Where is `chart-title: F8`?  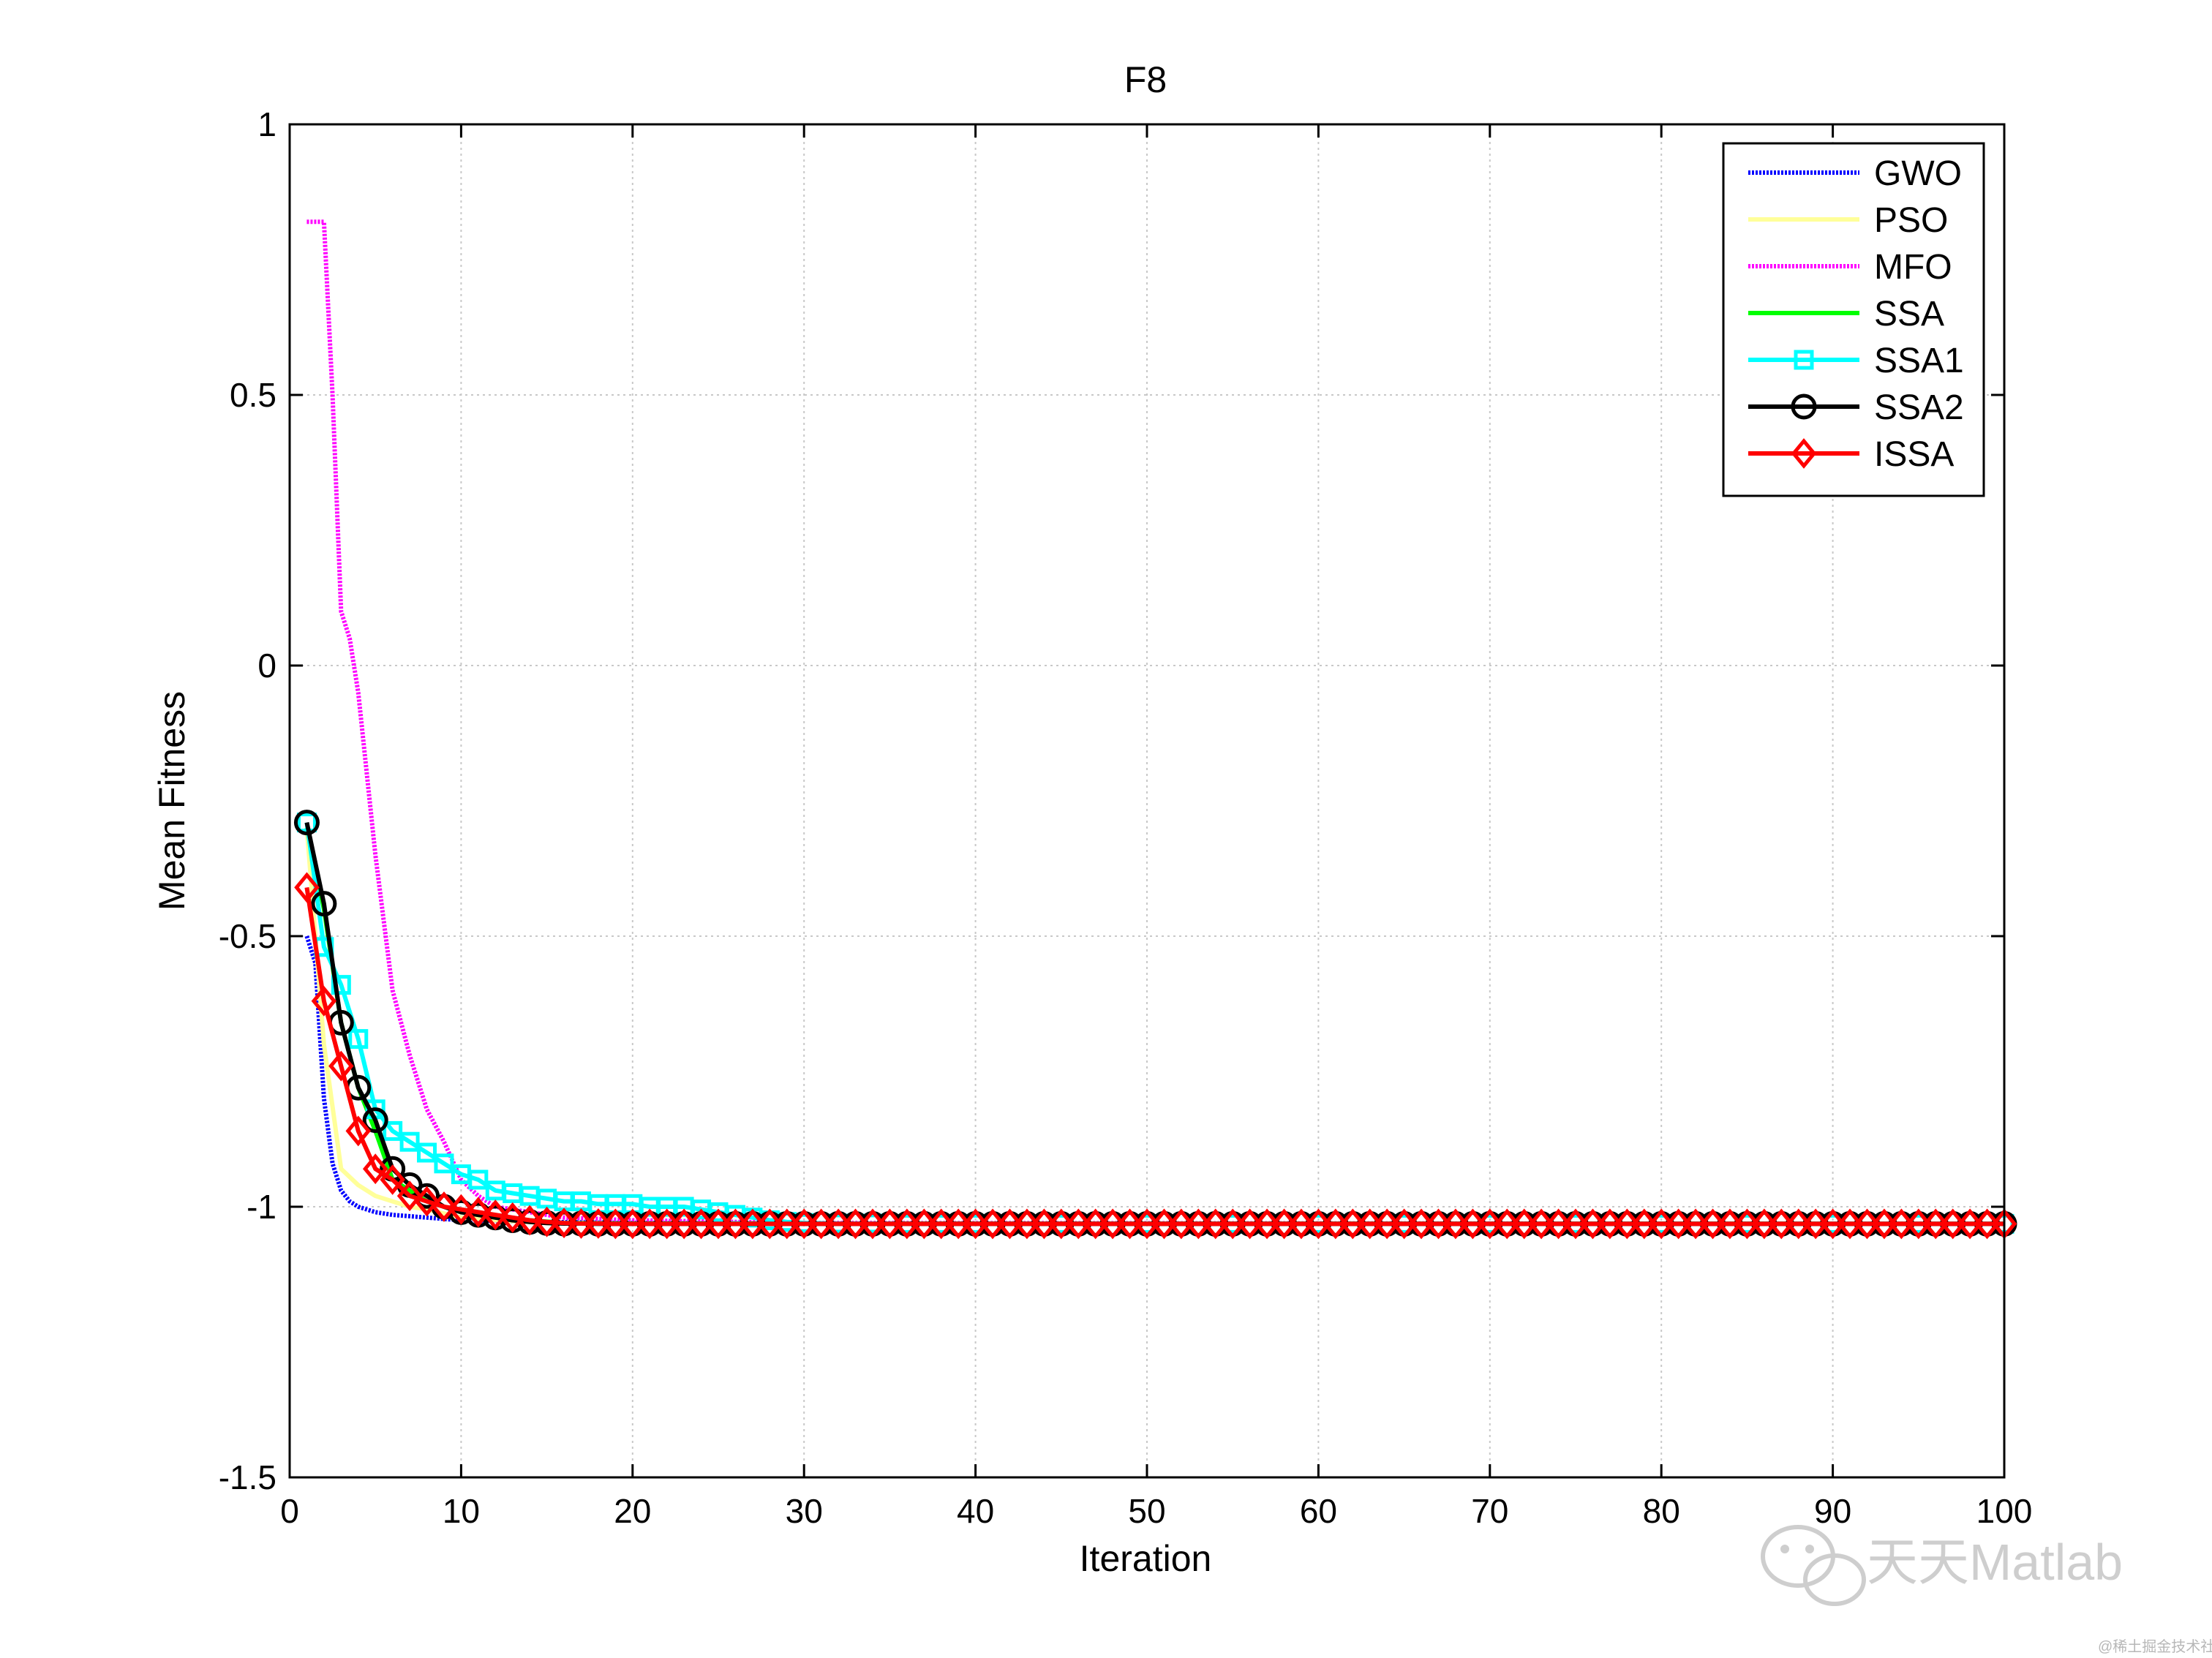
chart-title: F8 is located at coordinates (1145, 79).